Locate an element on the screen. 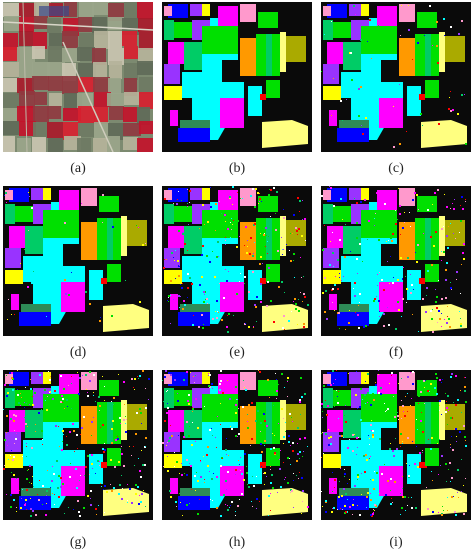  image-g is located at coordinates (78, 445).